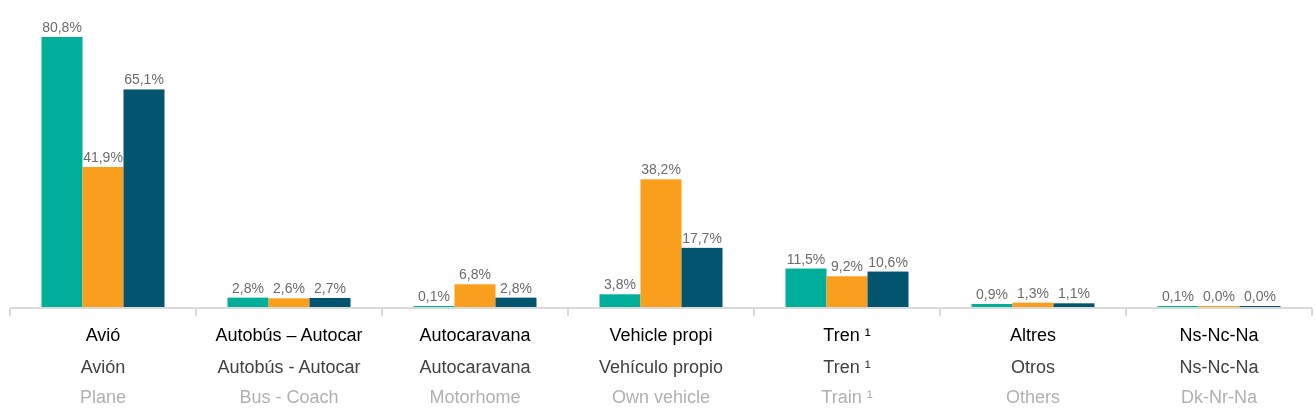  Describe the element at coordinates (144, 79) in the screenshot. I see `data-label: 65,1%` at that location.